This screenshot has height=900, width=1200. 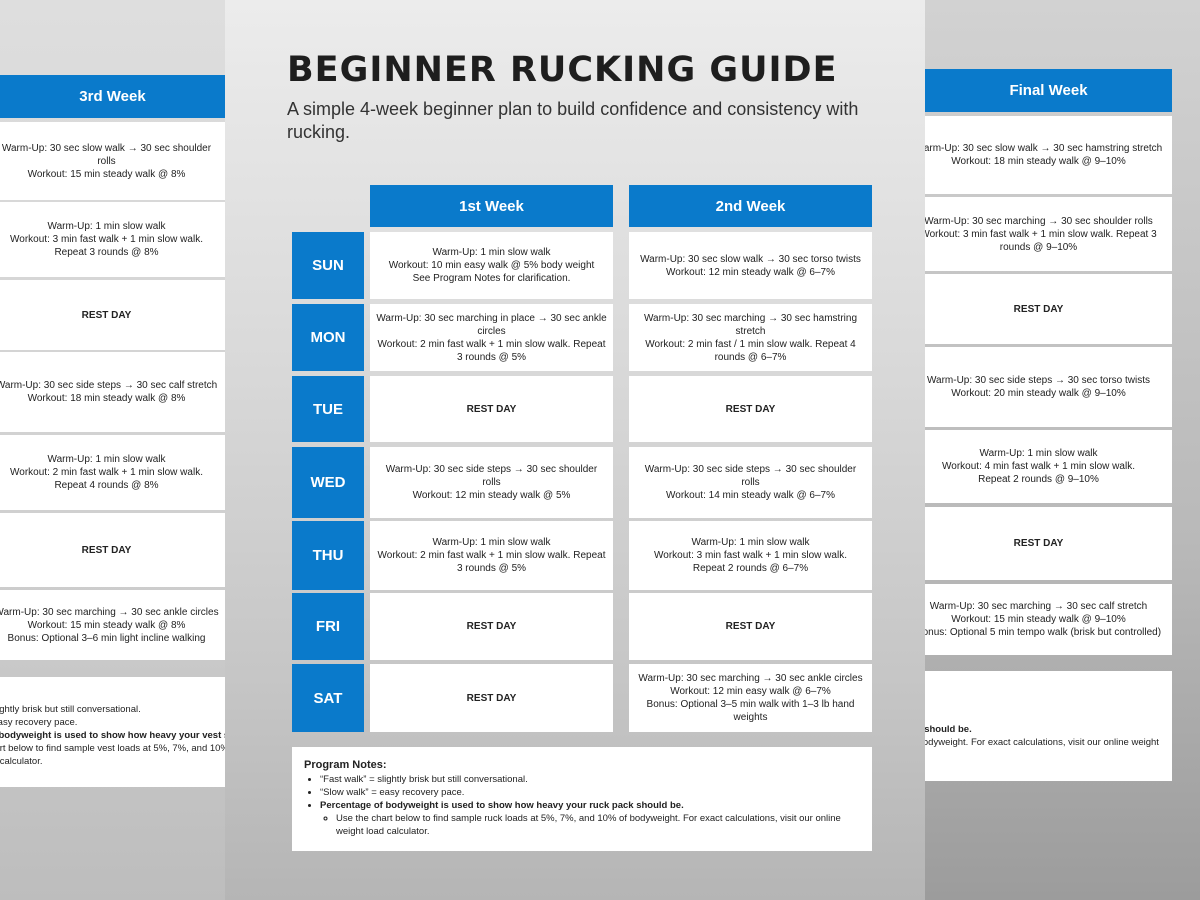 What do you see at coordinates (328, 337) in the screenshot?
I see `day-label: MON` at bounding box center [328, 337].